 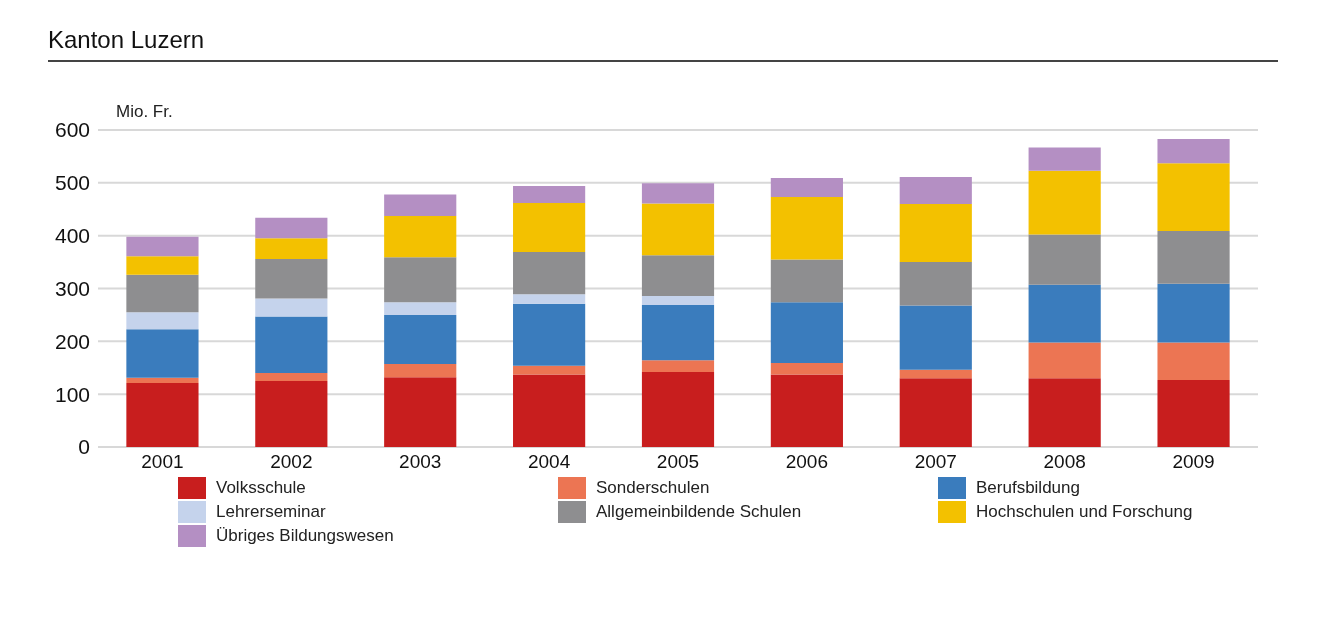 I want to click on legend-label: Sonderschulen, so click(x=653, y=488).